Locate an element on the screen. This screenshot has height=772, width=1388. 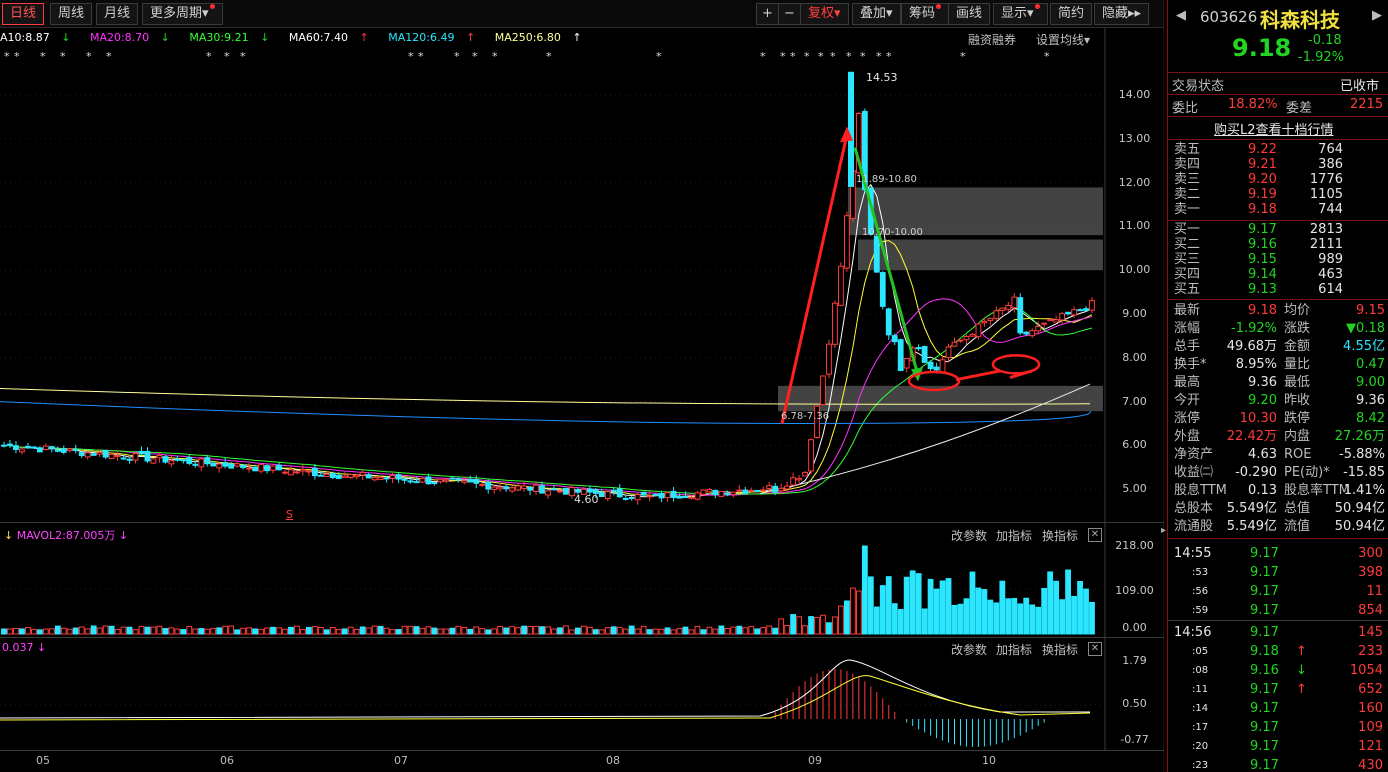
tick-time: 14:55 is located at coordinates (1193, 553).